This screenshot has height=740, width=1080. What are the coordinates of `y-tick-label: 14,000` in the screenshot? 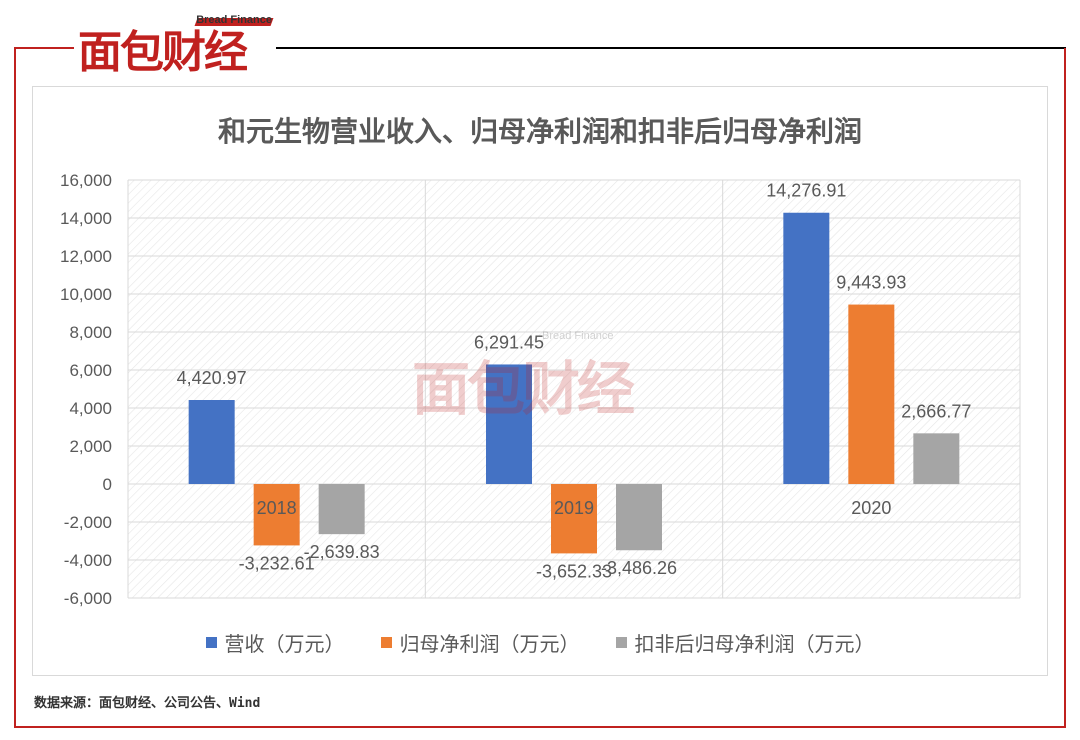 It's located at (86, 218).